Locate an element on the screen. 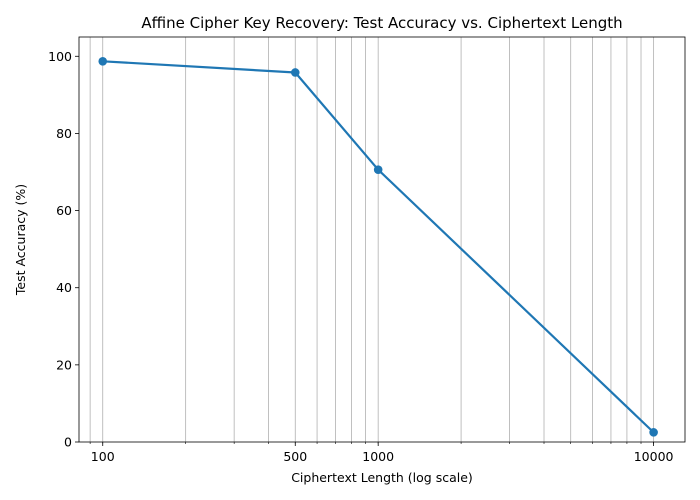 This screenshot has height=500, width=700. y-tick-label: 20 is located at coordinates (64, 364).